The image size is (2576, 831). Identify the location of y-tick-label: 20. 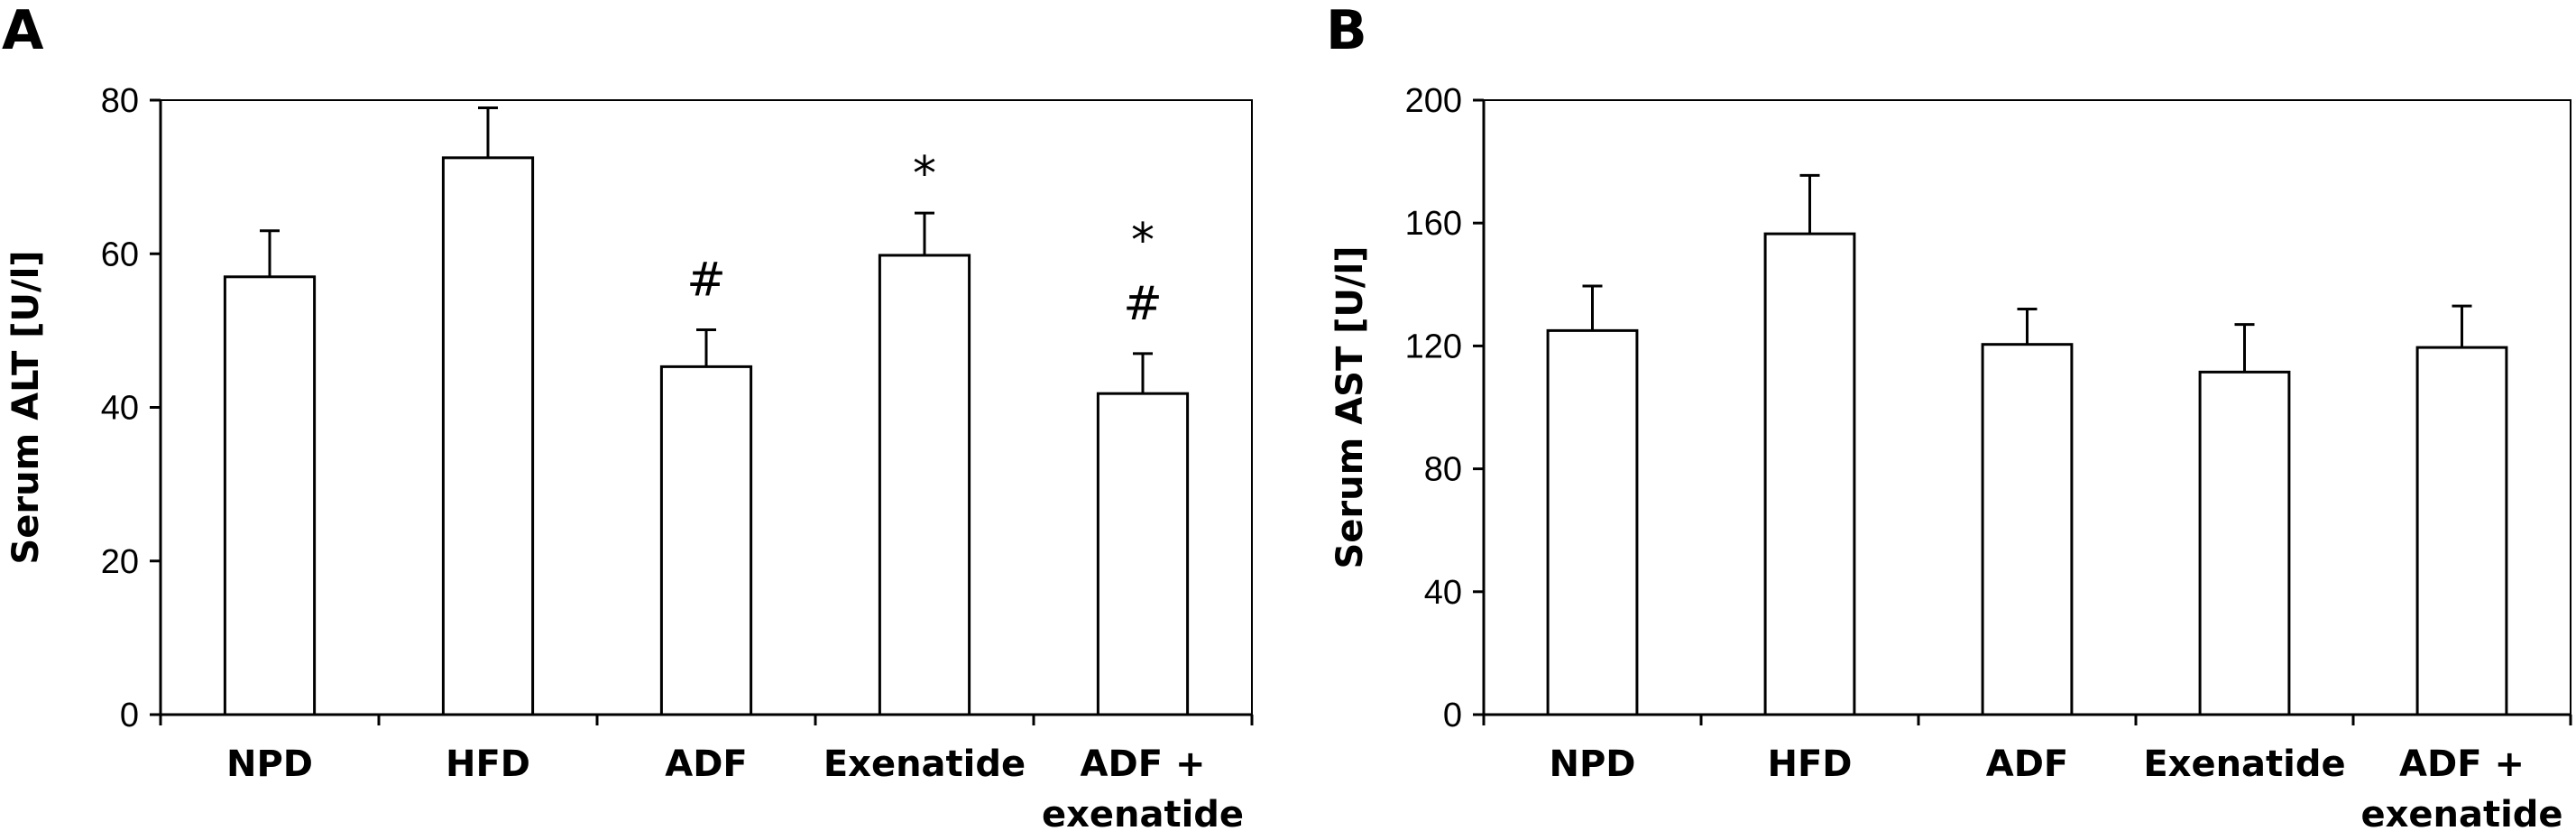
(120, 562).